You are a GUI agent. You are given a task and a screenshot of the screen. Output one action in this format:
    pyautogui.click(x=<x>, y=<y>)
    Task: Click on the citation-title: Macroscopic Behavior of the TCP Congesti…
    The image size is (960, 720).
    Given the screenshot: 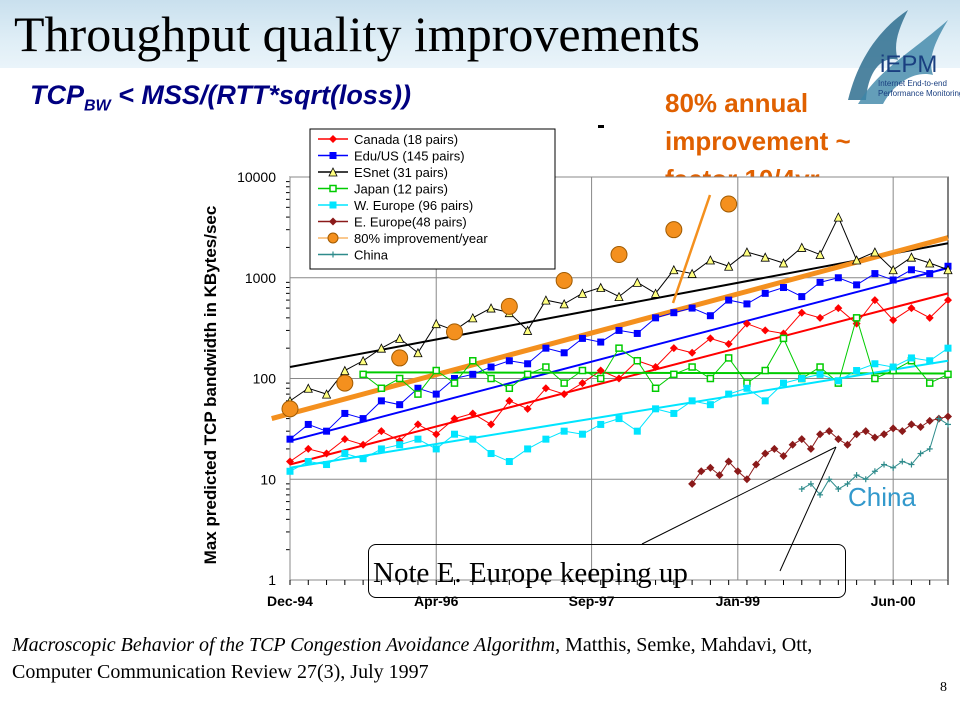 What is the action you would take?
    pyautogui.click(x=284, y=645)
    